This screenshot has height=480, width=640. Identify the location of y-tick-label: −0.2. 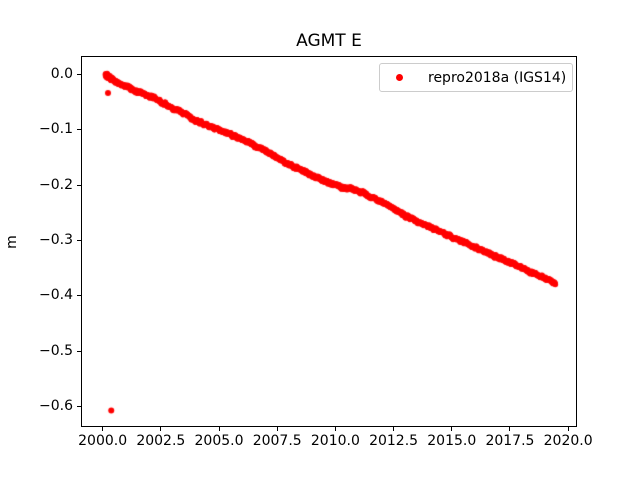
(56, 184).